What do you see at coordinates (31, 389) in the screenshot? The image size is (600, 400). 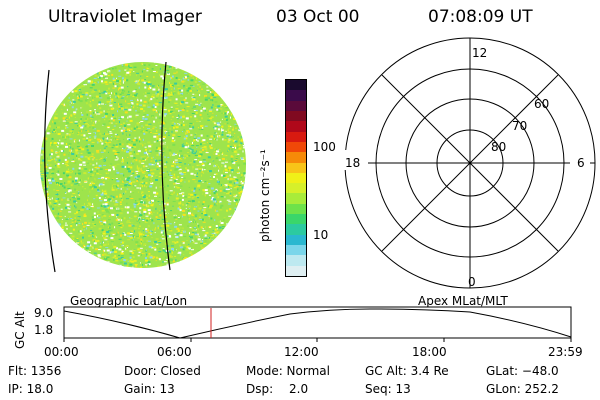 I see `info-ip: IP: 18.0` at bounding box center [31, 389].